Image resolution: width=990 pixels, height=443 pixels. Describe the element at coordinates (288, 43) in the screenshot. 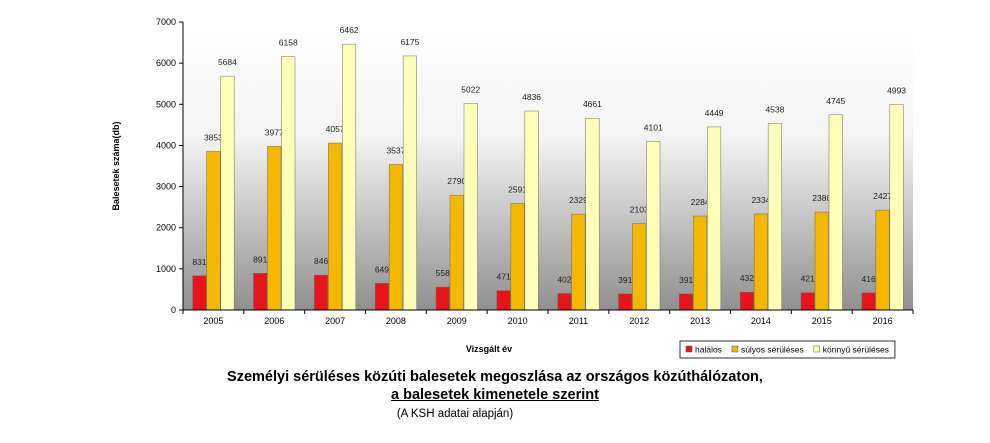

I see `data-label: 6158` at that location.